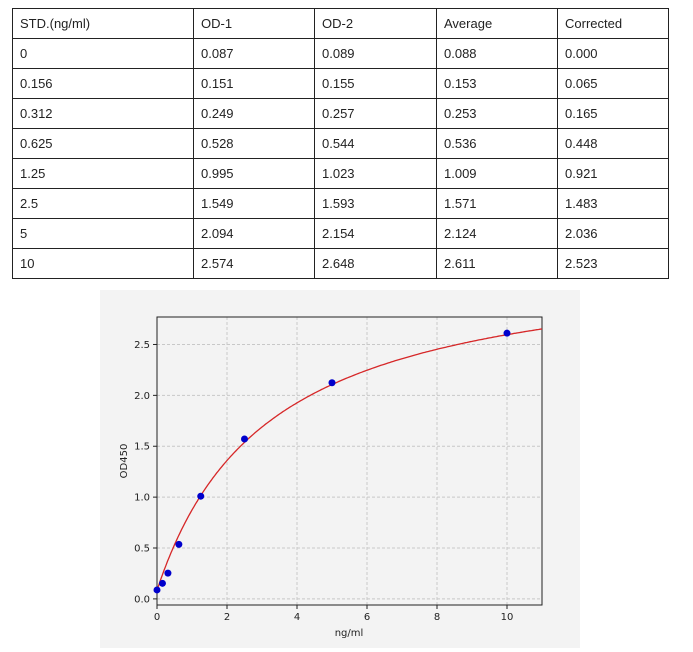 This screenshot has height=652, width=693. I want to click on table-cell: 0.089, so click(375, 53).